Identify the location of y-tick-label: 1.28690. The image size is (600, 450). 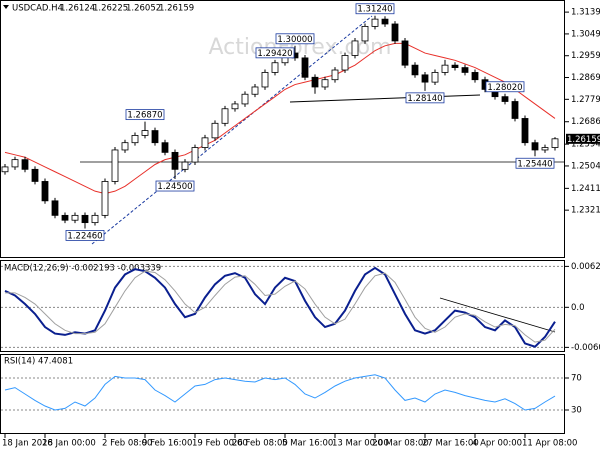
(585, 78).